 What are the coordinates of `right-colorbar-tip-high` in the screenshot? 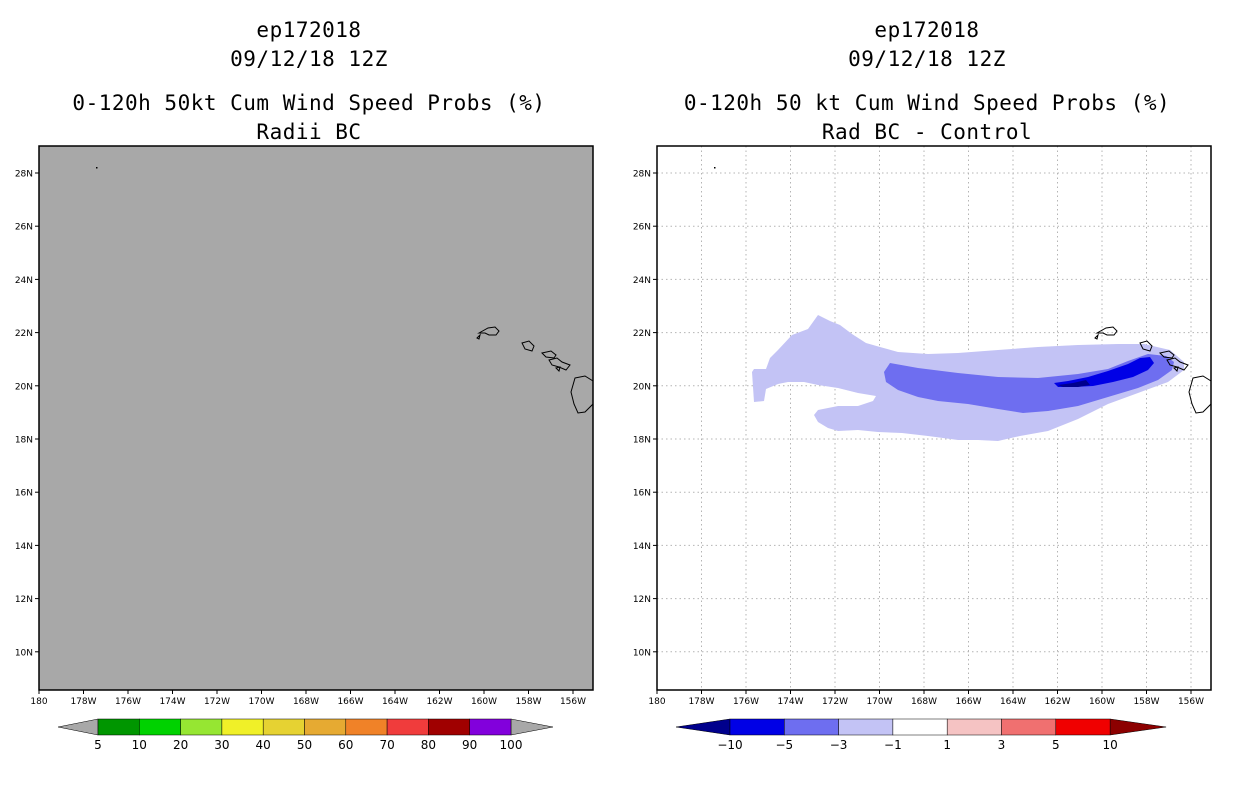 It's located at (1138, 727).